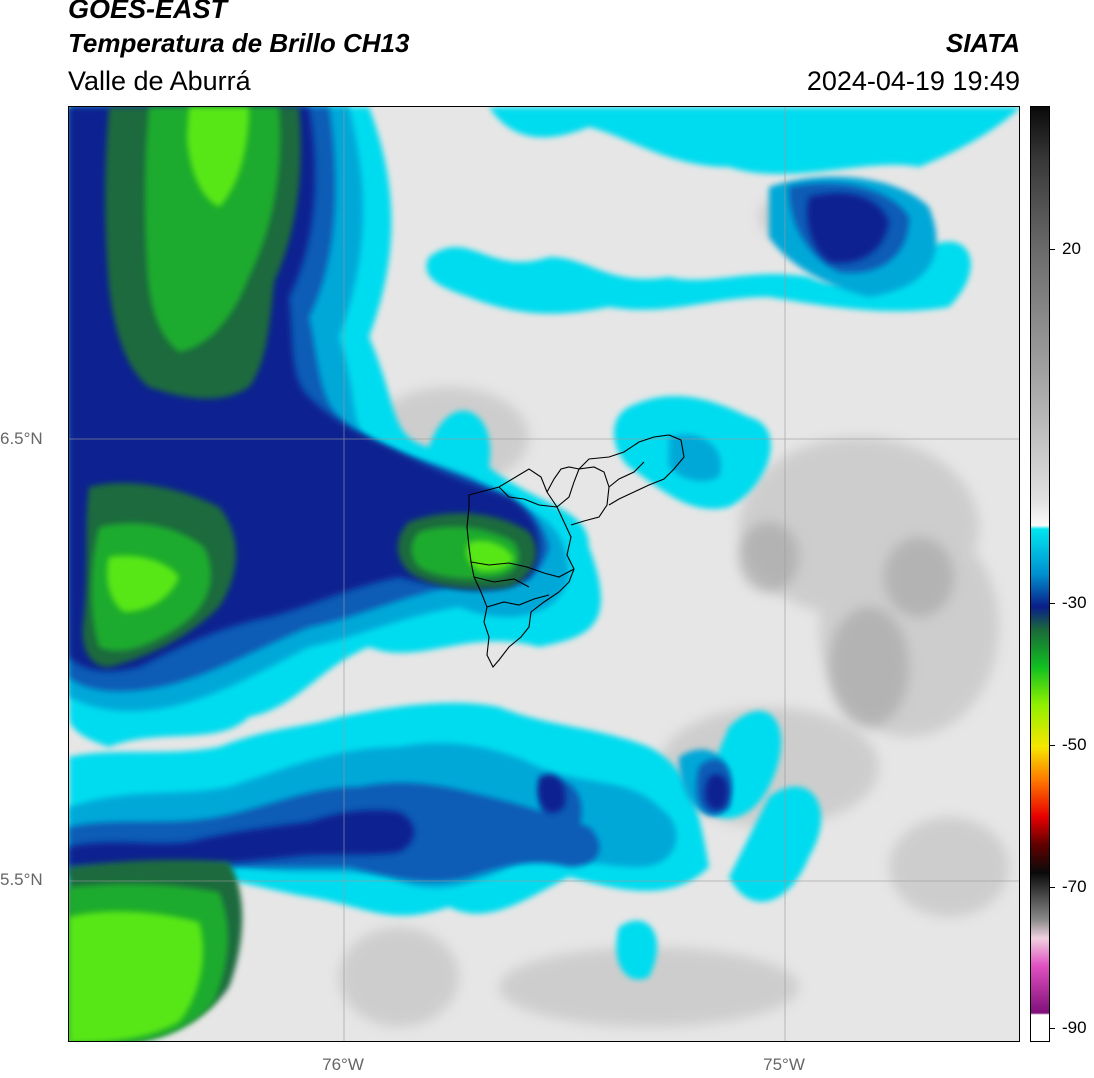  What do you see at coordinates (846, 624) in the screenshot?
I see `warm-texture-dark` at bounding box center [846, 624].